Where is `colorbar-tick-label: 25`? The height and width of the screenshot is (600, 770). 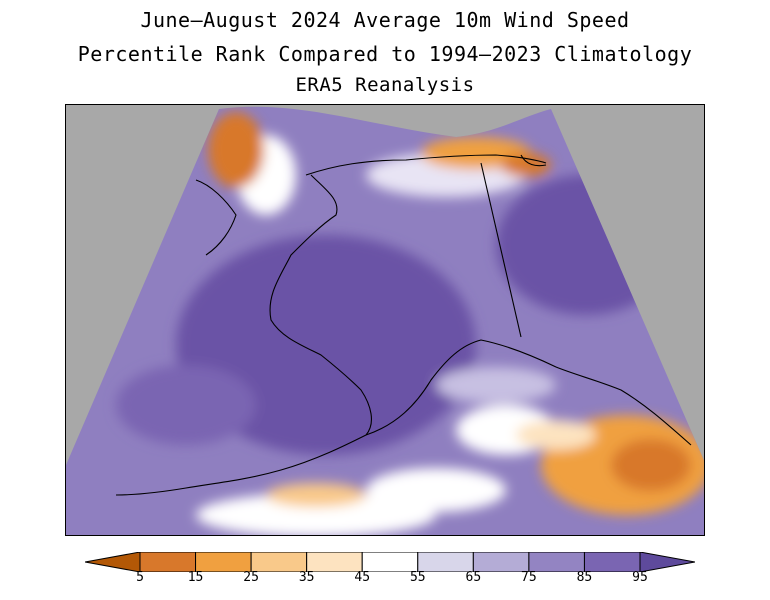
colorbar-tick-label: 25 is located at coordinates (251, 577).